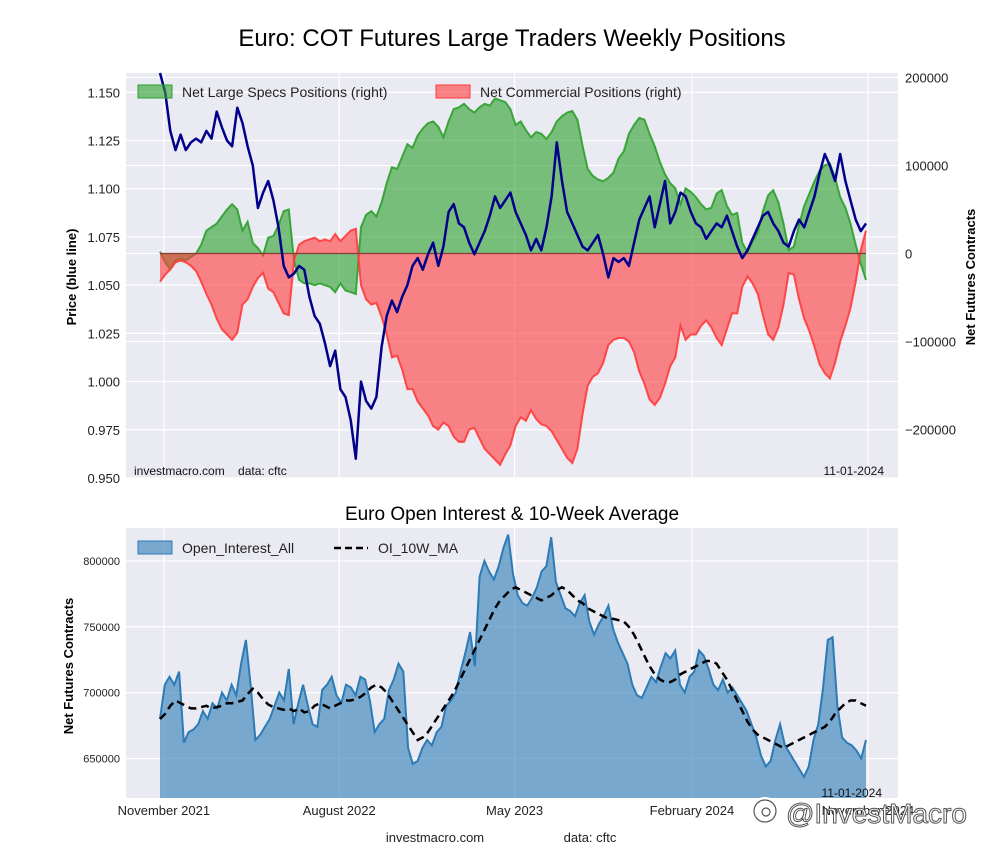 The width and height of the screenshot is (1000, 860). I want to click on top-left-axis-label: Price (blue line), so click(71, 277).